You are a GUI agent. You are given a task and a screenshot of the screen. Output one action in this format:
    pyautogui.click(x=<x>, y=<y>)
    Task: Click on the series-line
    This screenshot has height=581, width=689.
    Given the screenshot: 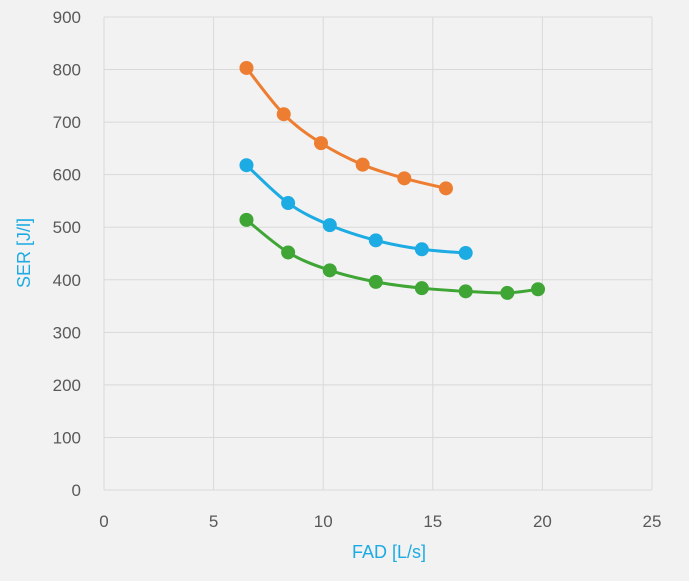 What is the action you would take?
    pyautogui.click(x=346, y=128)
    